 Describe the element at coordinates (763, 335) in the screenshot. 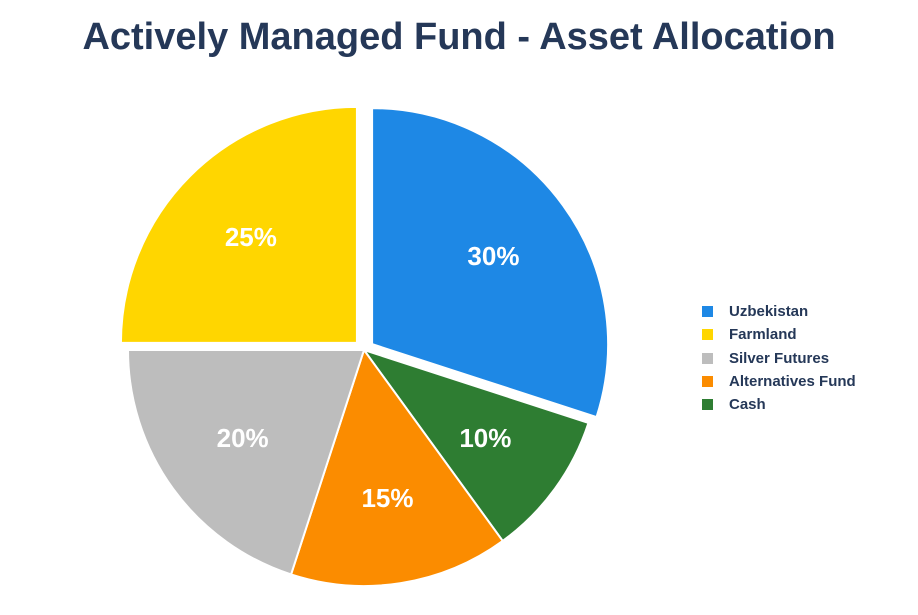

I see `legend-label: Farmland` at that location.